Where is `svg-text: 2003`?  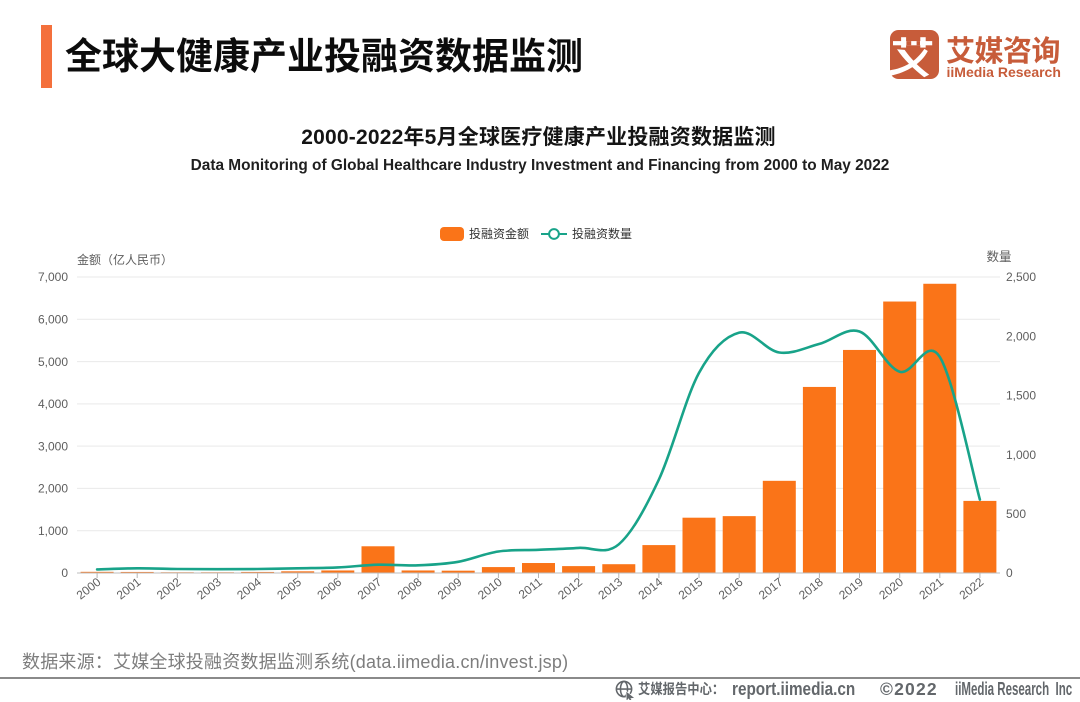 svg-text: 2003 is located at coordinates (209, 589).